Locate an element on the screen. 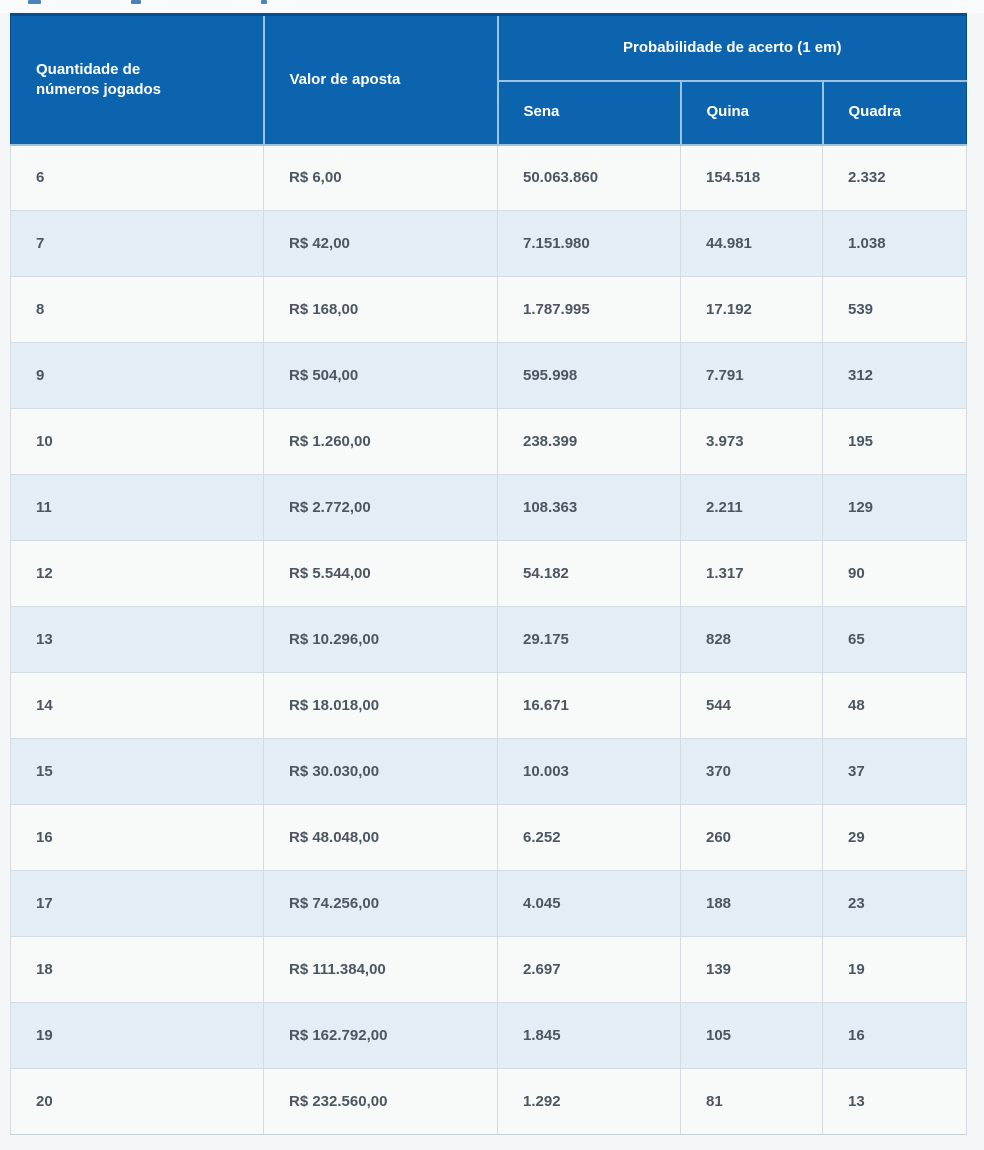 This screenshot has width=984, height=1150. column-header-quantity: Quantidade de números jogados is located at coordinates (137, 79).